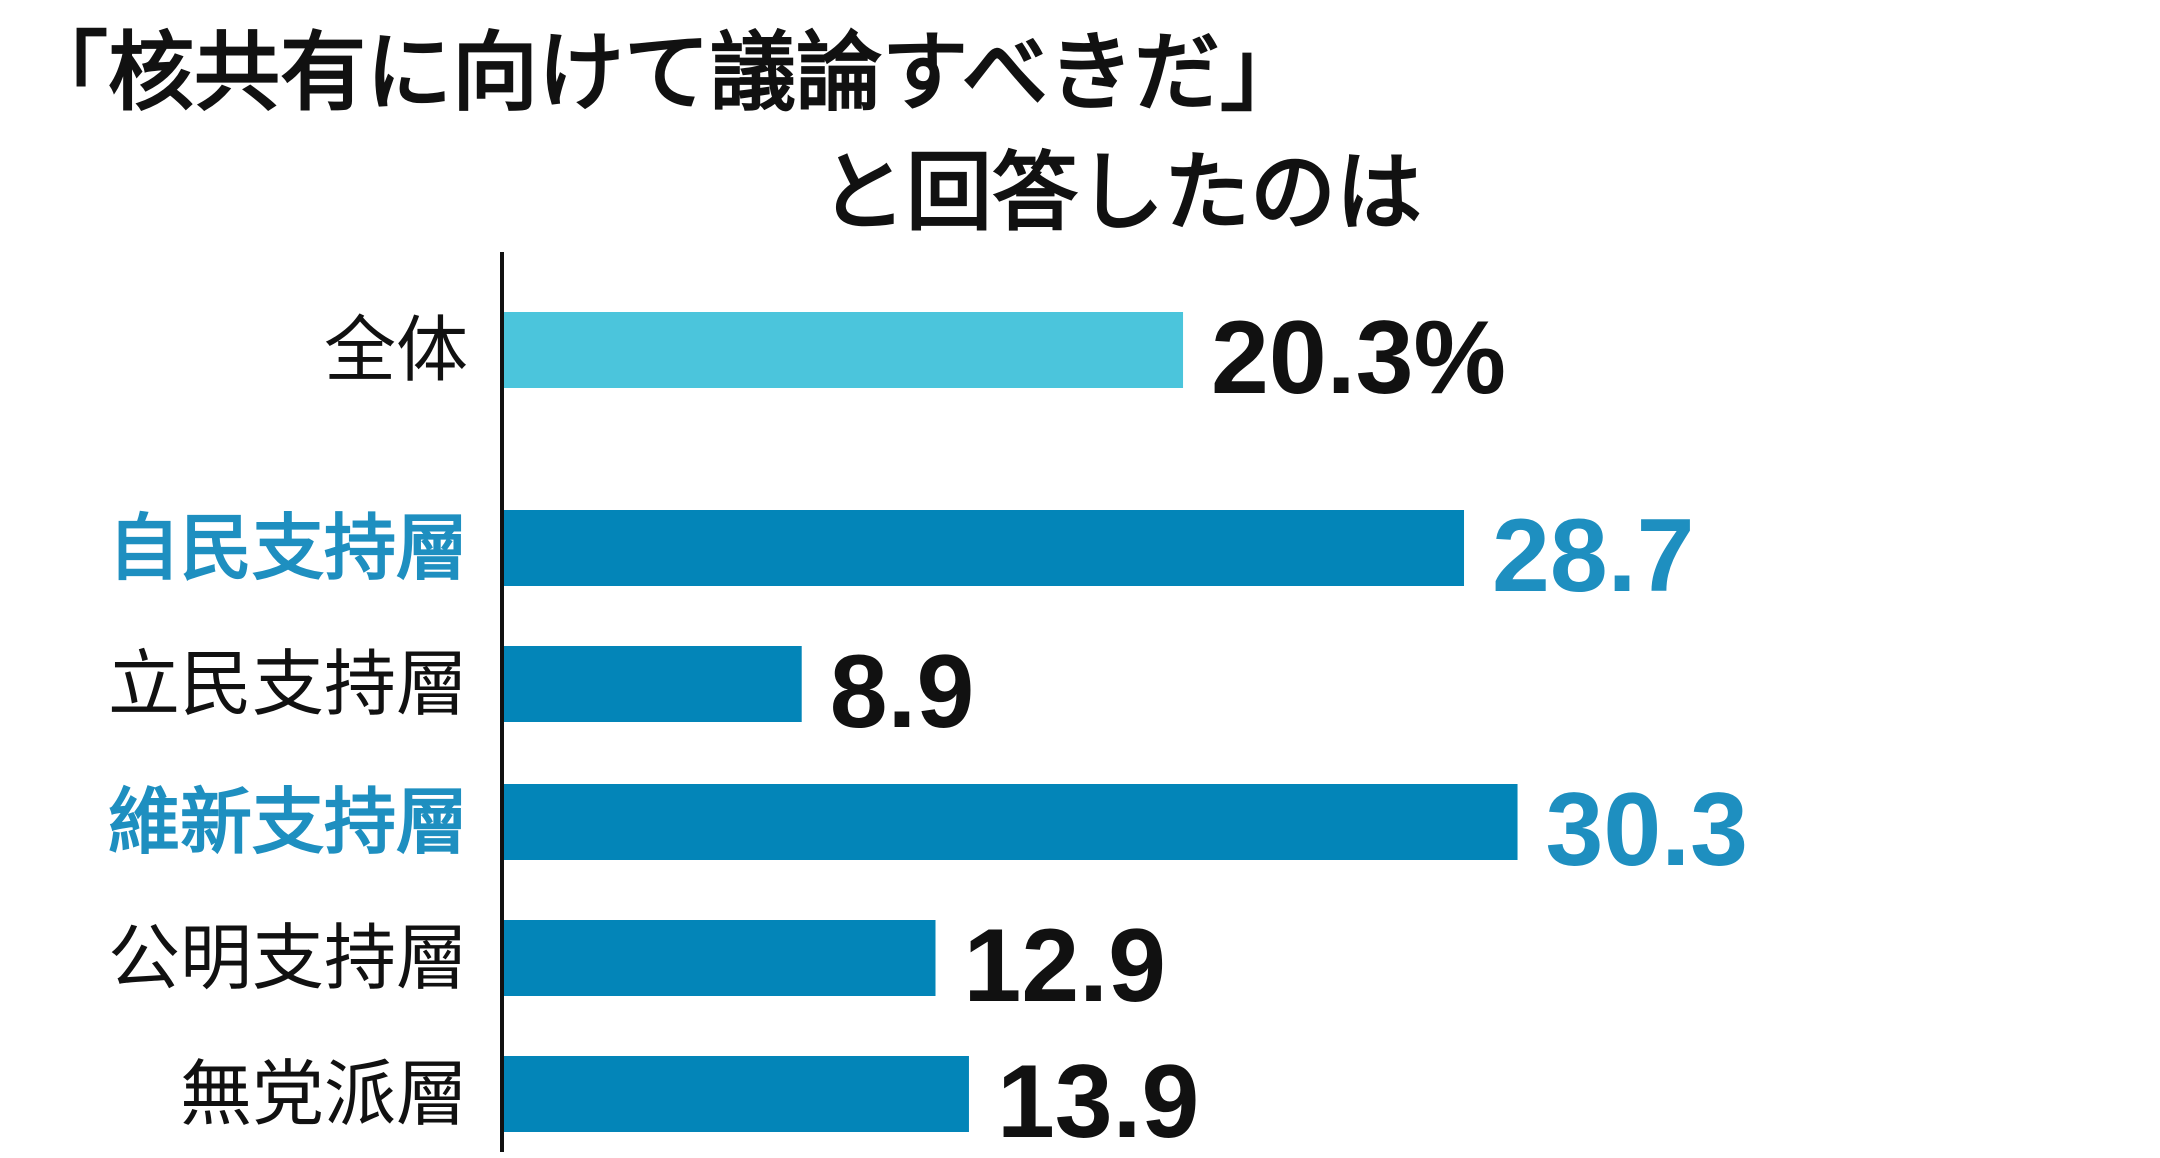 Image resolution: width=2160 pixels, height=1158 pixels. What do you see at coordinates (1065, 966) in the screenshot?
I see `value-label-4: 12.9` at bounding box center [1065, 966].